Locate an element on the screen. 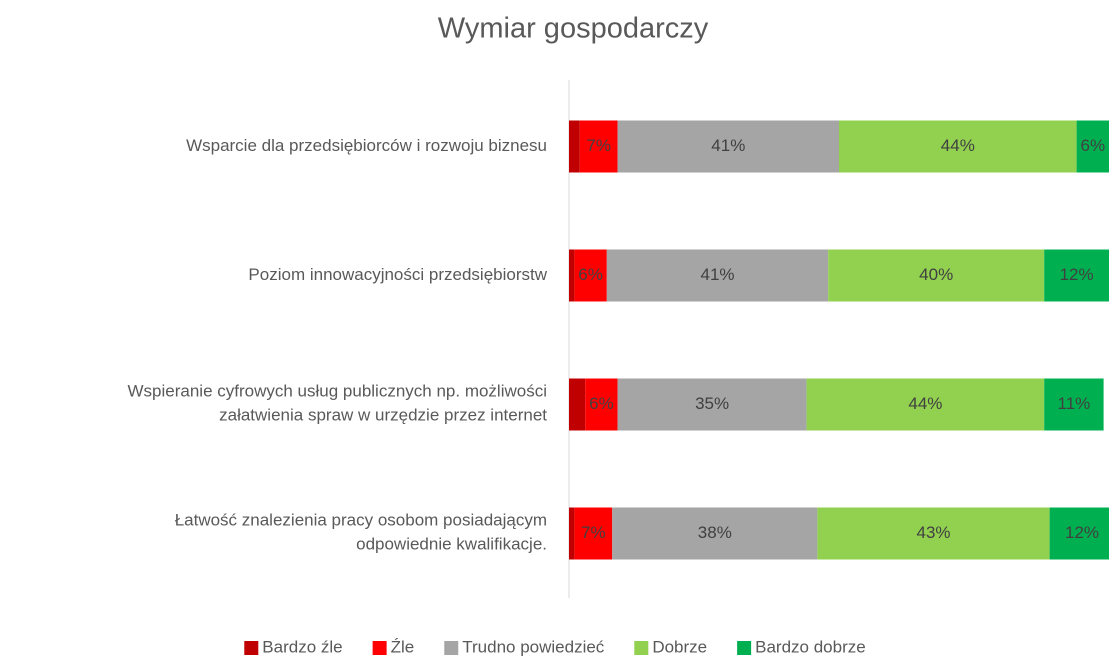 Image resolution: width=1109 pixels, height=659 pixels. legend-label: Bardzo źle is located at coordinates (302, 646).